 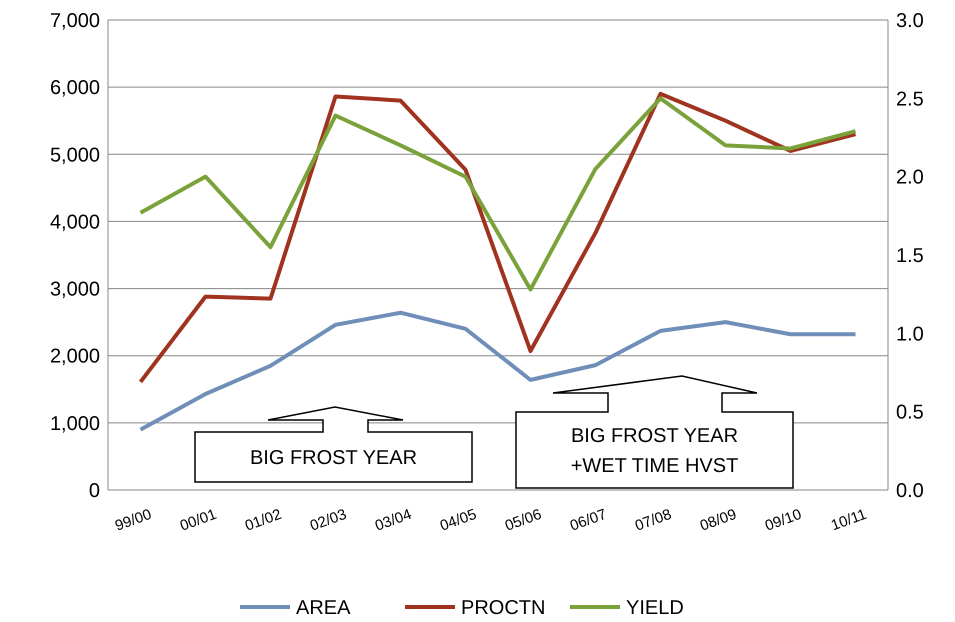 I want to click on x-tick-label: 06/07, so click(x=588, y=520).